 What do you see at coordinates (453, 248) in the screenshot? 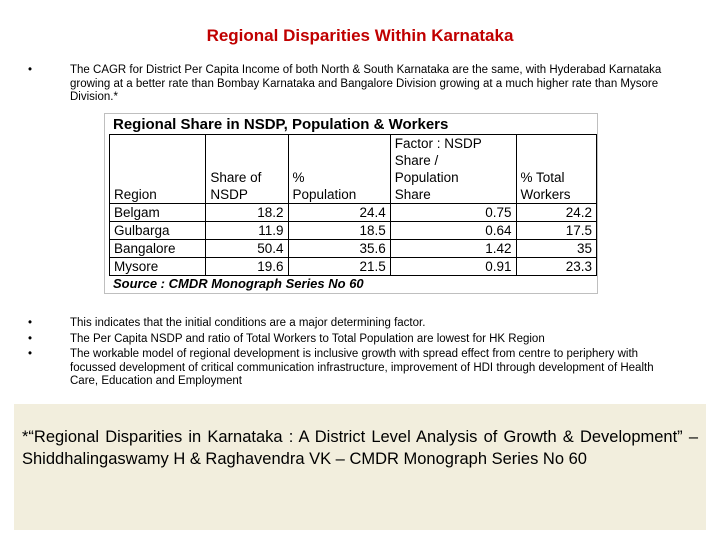
I see `cell-factor: 1.42` at bounding box center [453, 248].